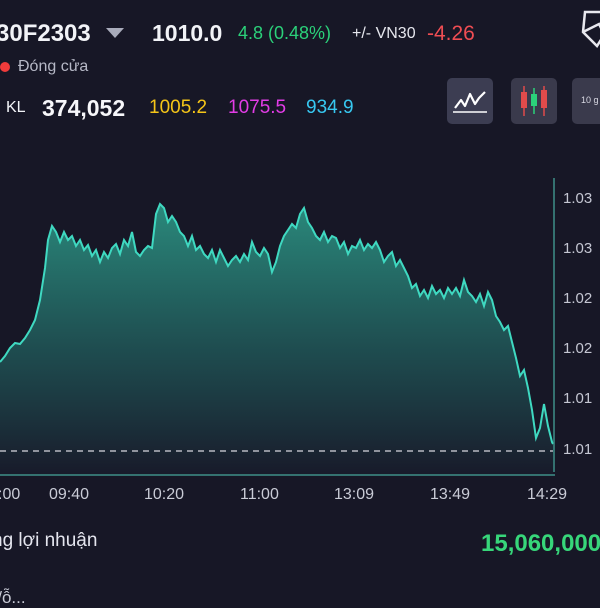 This screenshot has height=608, width=600. I want to click on vn30-diff-value: -4.26, so click(451, 33).